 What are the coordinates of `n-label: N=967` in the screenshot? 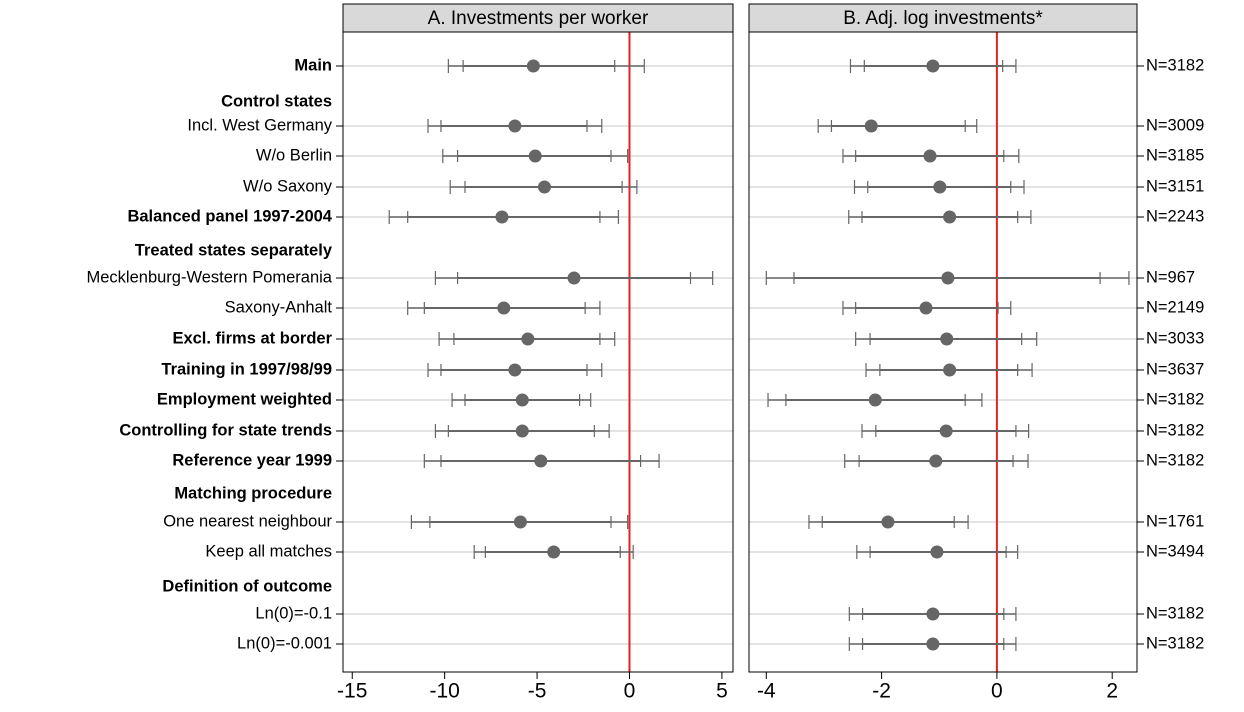 It's located at (1170, 277).